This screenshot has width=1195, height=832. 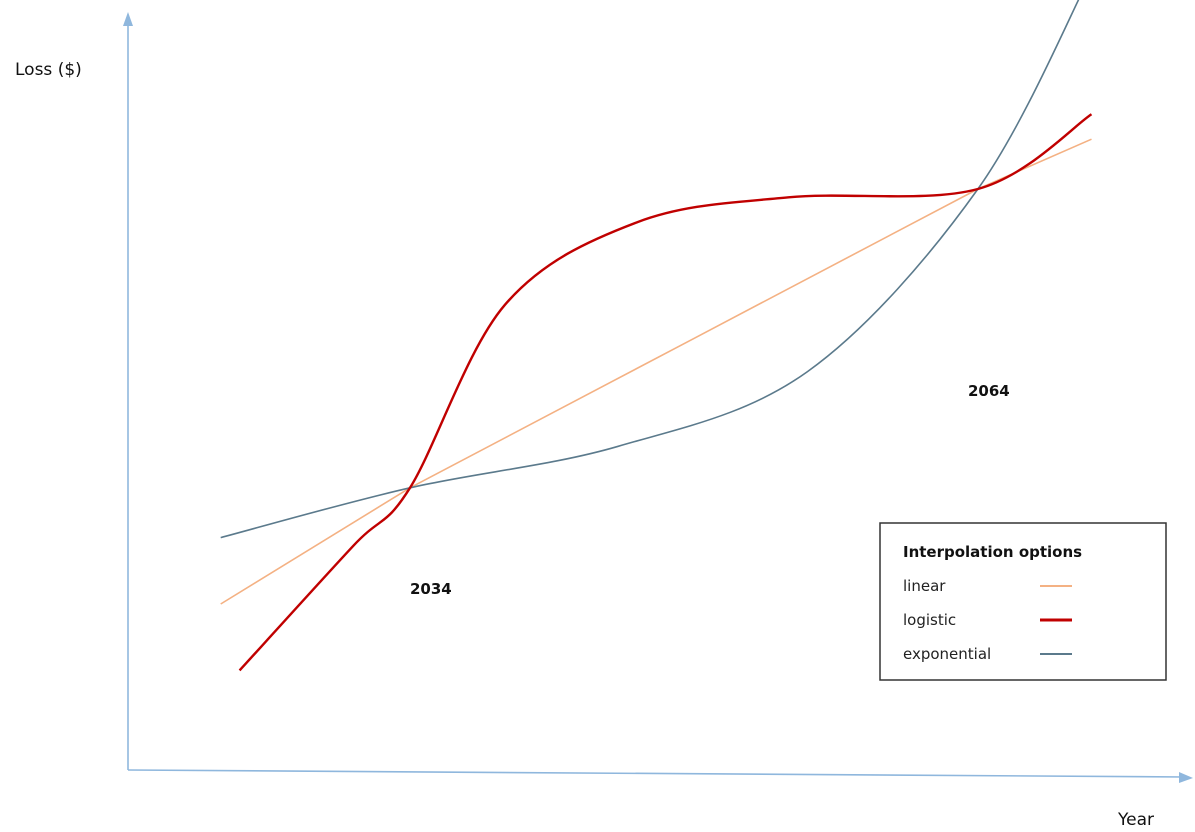 I want to click on x-axis-arrow, so click(x=1186, y=777).